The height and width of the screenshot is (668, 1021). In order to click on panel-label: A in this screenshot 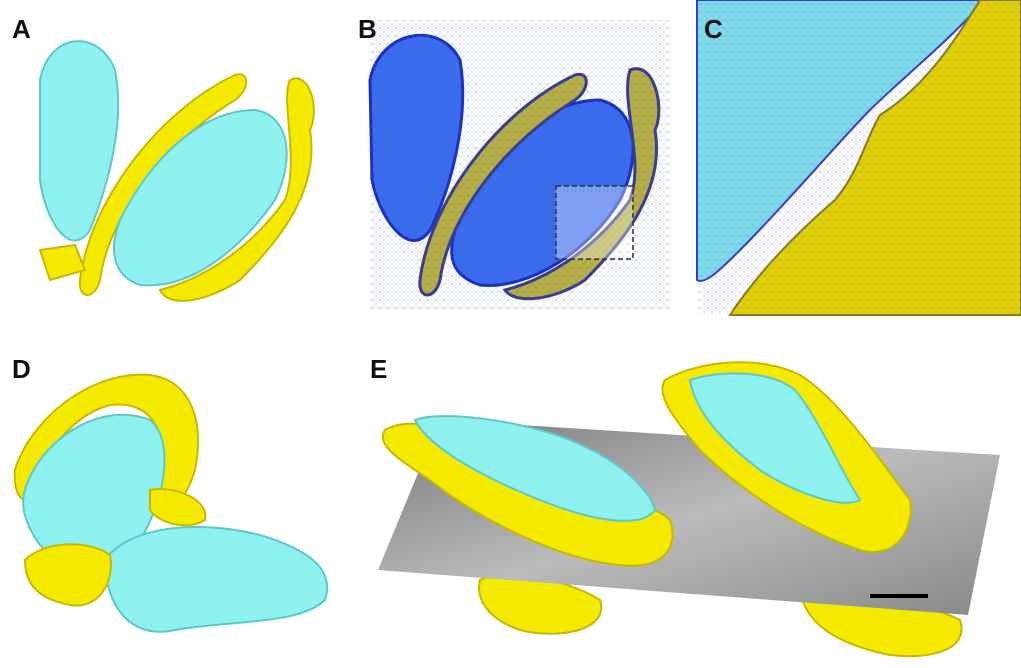, I will do `click(21, 29)`.